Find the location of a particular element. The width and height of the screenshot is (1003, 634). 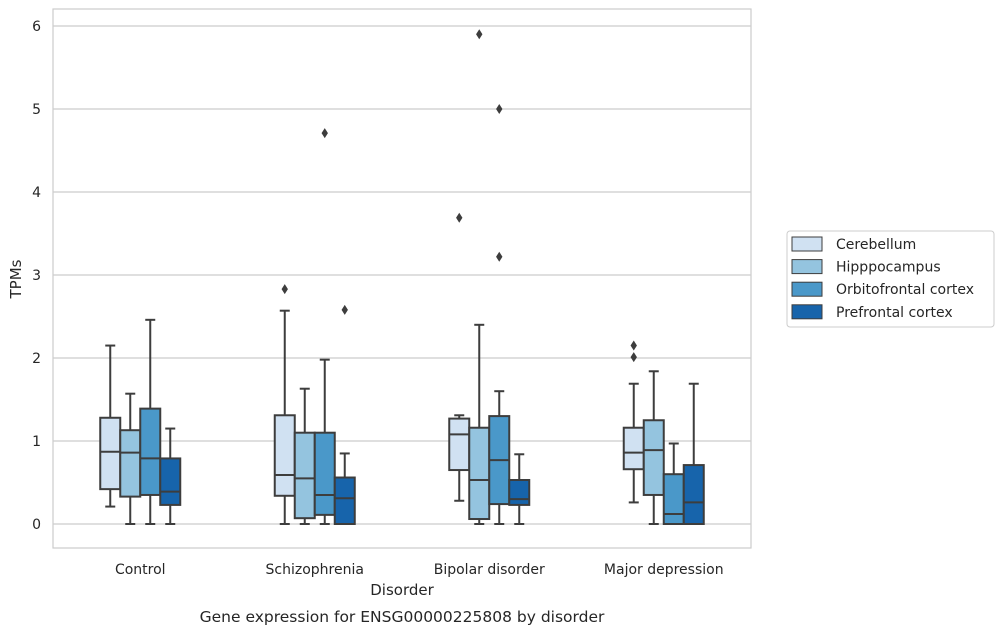

y-tick-label: 3 is located at coordinates (36, 276).